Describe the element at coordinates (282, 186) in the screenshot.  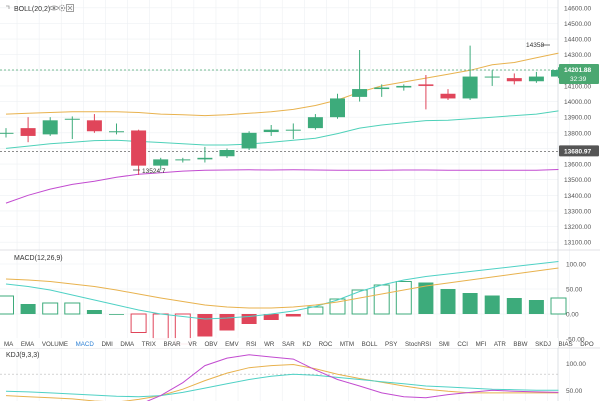
I see `boll-lower-line` at that location.